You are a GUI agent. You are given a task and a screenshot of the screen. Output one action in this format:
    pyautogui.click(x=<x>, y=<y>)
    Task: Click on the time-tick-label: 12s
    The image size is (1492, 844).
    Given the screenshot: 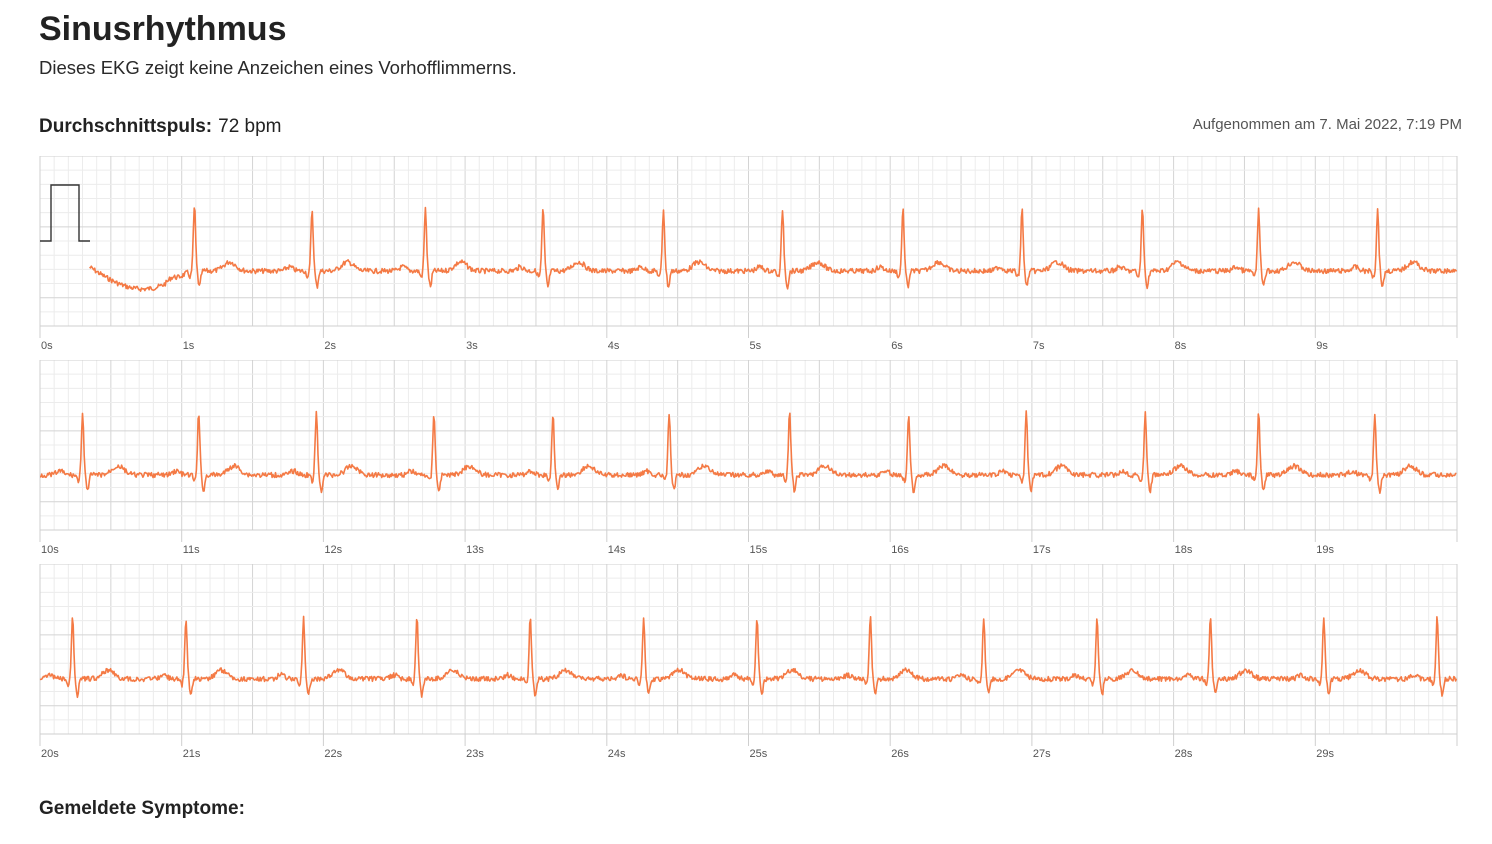 What is the action you would take?
    pyautogui.click(x=333, y=550)
    